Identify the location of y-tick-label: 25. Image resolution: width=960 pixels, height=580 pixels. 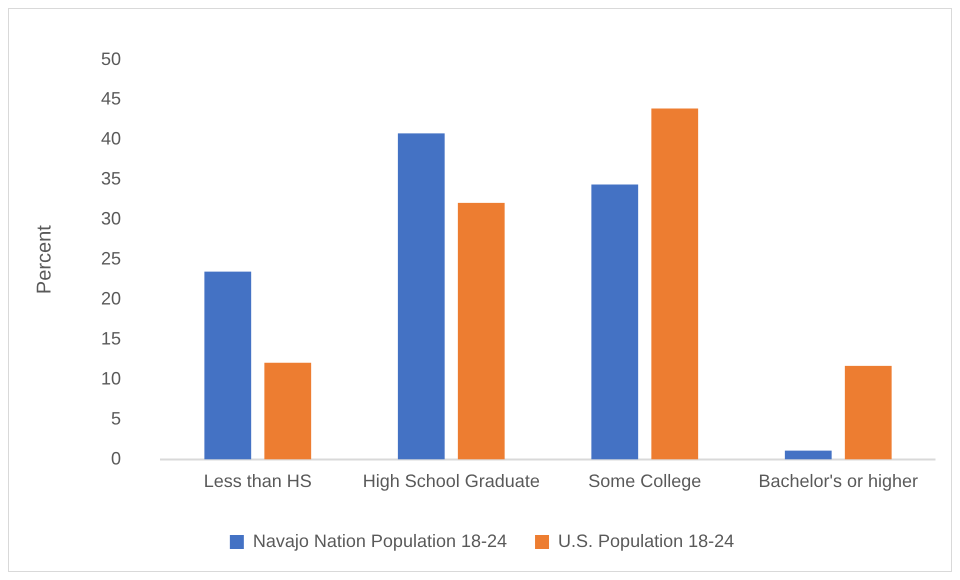
(111, 258).